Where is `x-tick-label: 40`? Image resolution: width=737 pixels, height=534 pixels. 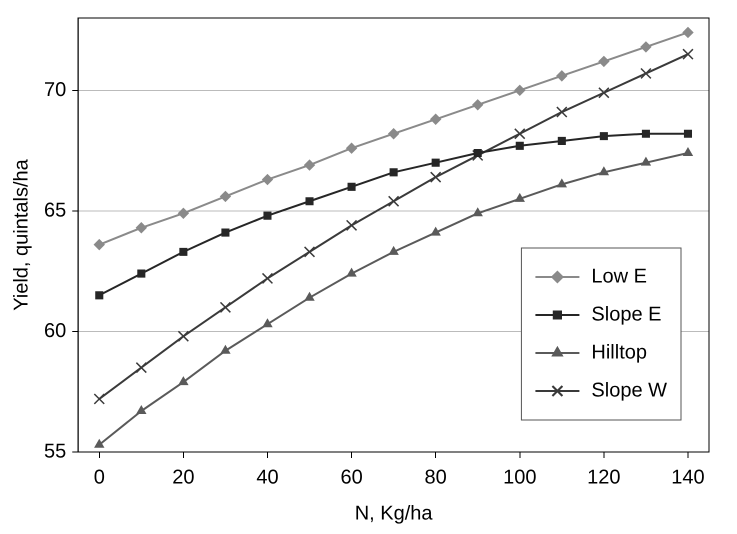 x-tick-label: 40 is located at coordinates (267, 477).